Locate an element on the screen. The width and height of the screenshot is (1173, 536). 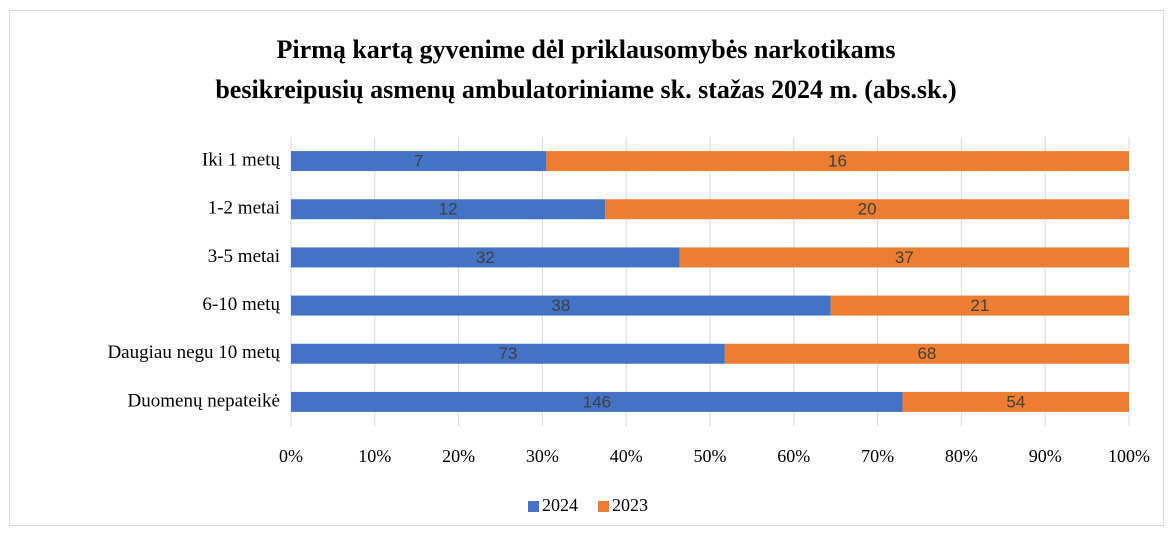
data-label: 32 is located at coordinates (485, 257).